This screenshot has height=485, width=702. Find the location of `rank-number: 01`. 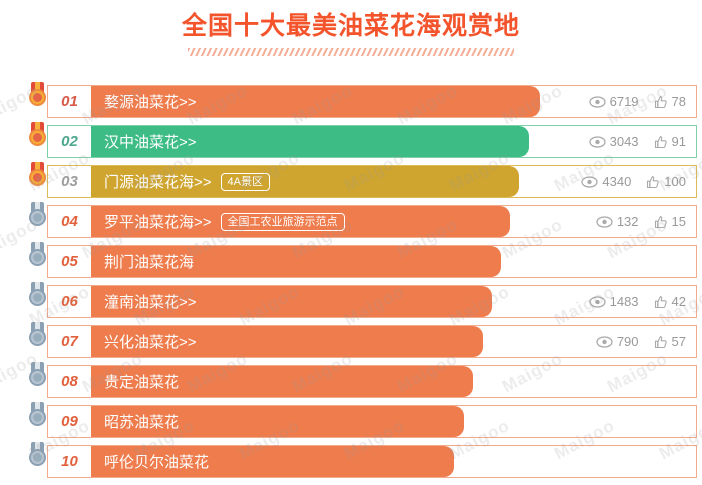

rank-number: 01 is located at coordinates (69, 101).